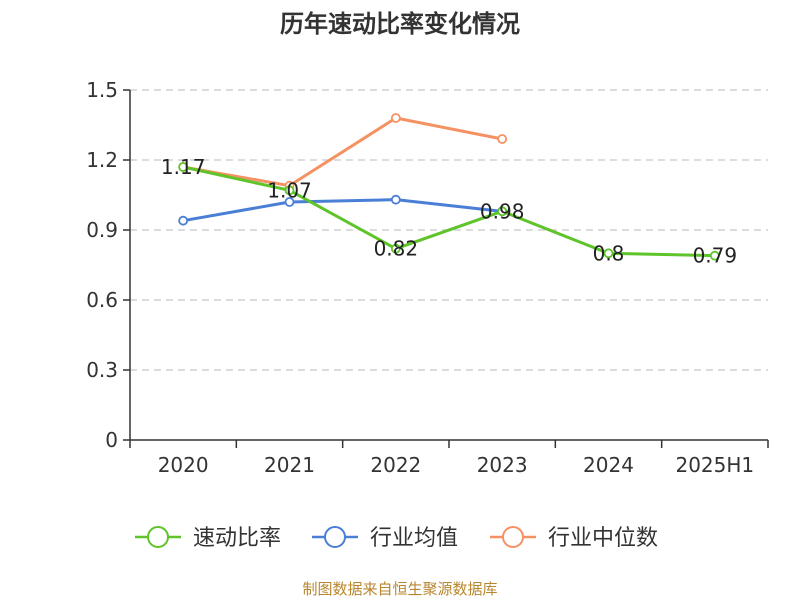 Image resolution: width=800 pixels, height=600 pixels. Describe the element at coordinates (102, 230) in the screenshot. I see `y-tick-label: 0.9` at that location.